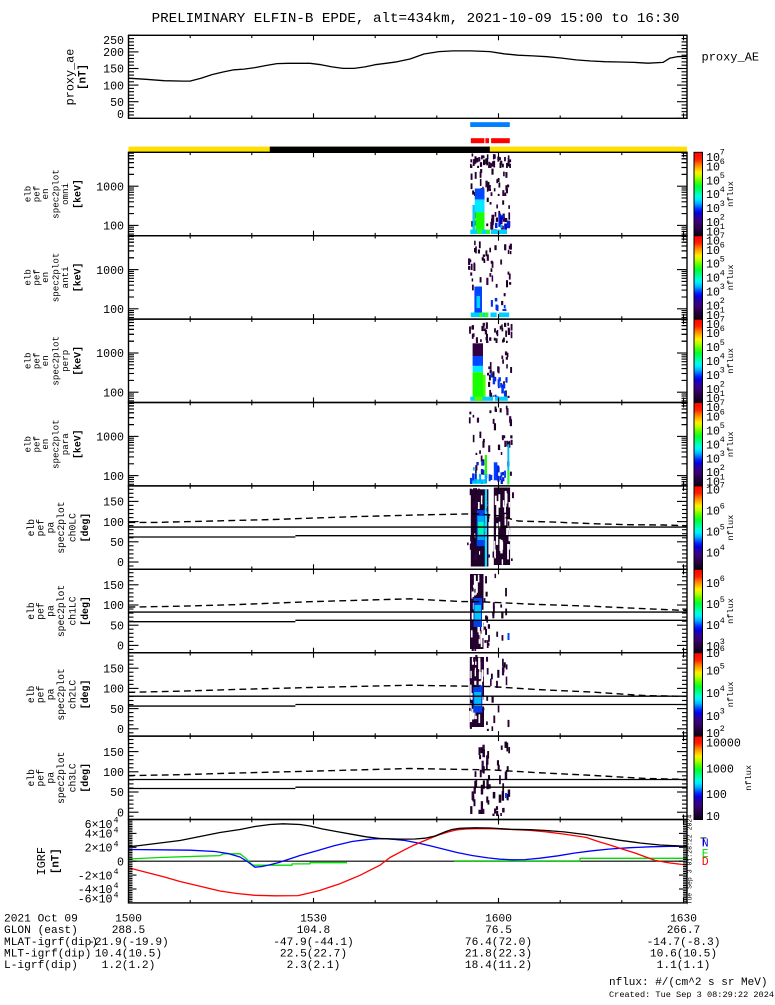  Describe the element at coordinates (128, 943) in the screenshot. I see `svg-text: -21.9(-19.9)` at that location.